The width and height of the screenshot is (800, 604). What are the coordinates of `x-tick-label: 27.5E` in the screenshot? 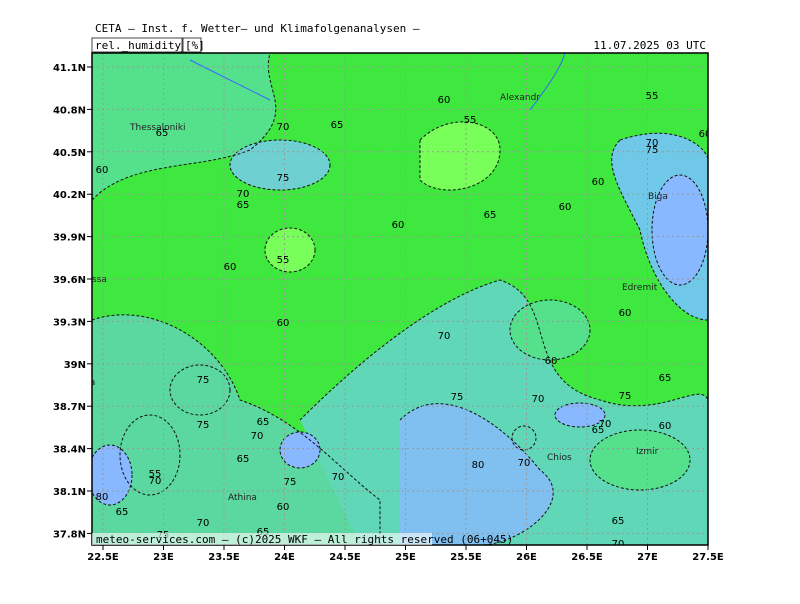 It's located at (708, 557).